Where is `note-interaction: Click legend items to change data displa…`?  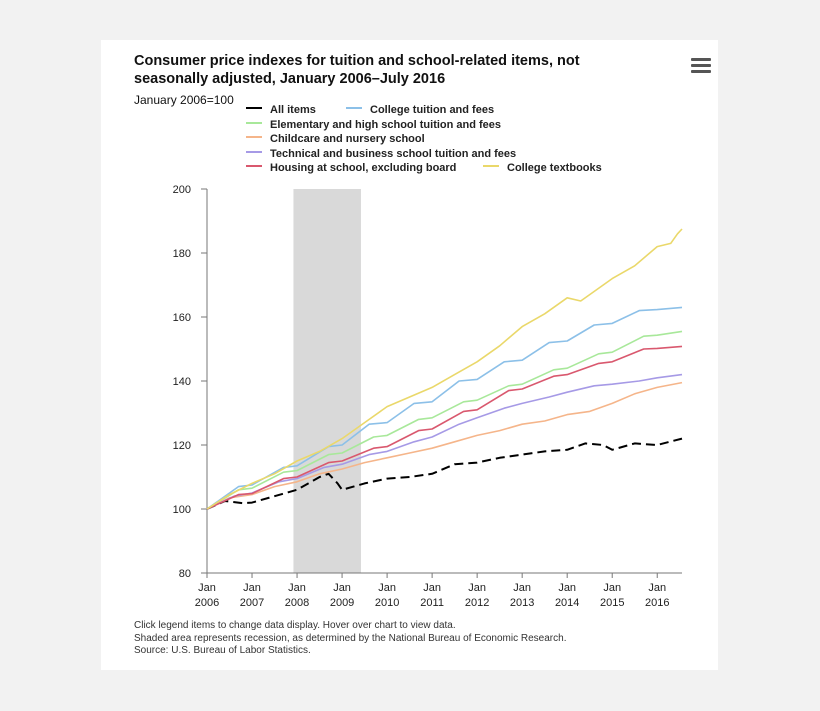
note-interaction: Click legend items to change data displa… is located at coordinates (295, 625).